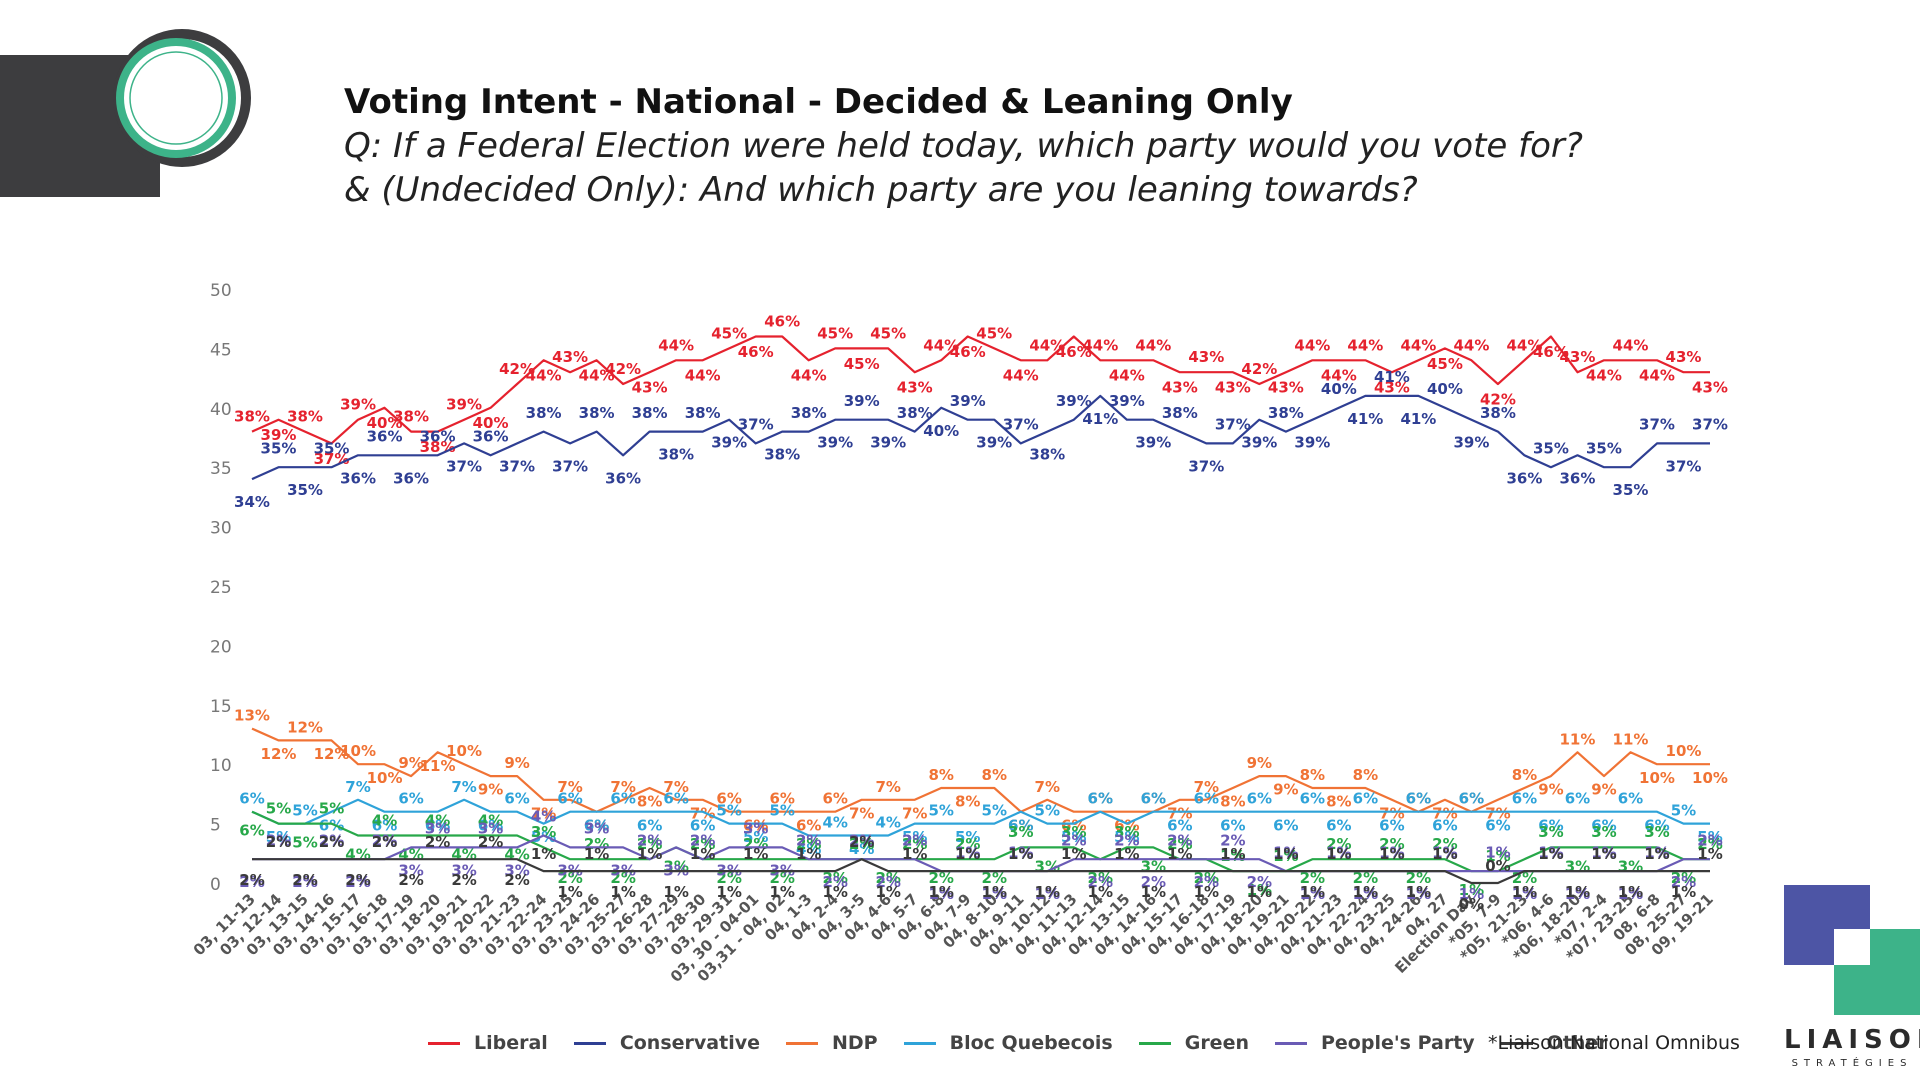 The image size is (1920, 1080). Describe the element at coordinates (854, 1043) in the screenshot. I see `legend-label: NDP` at that location.